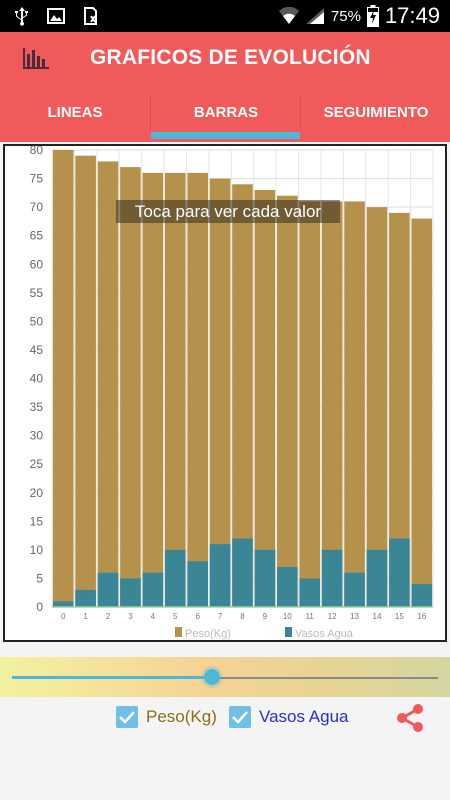 This screenshot has height=800, width=450. Describe the element at coordinates (85, 616) in the screenshot. I see `x-tick-label: 1` at that location.